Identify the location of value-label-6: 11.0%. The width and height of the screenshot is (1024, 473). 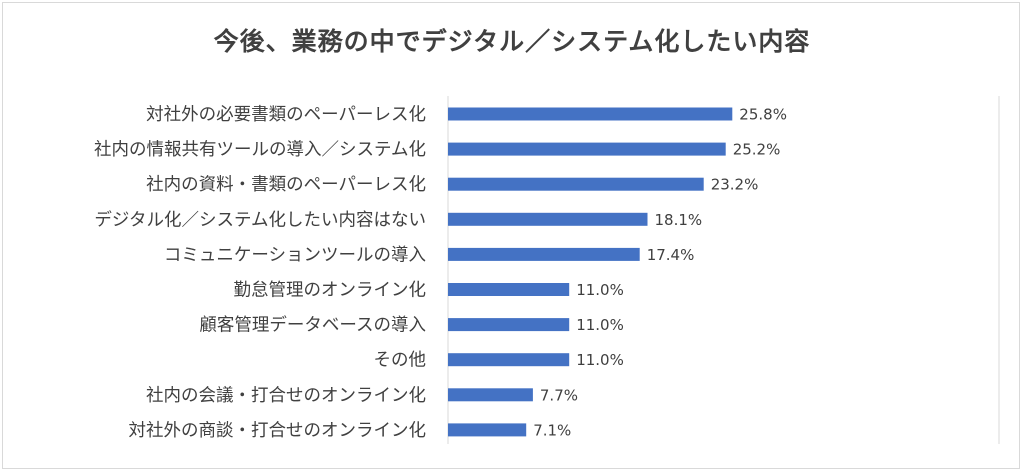
(600, 325).